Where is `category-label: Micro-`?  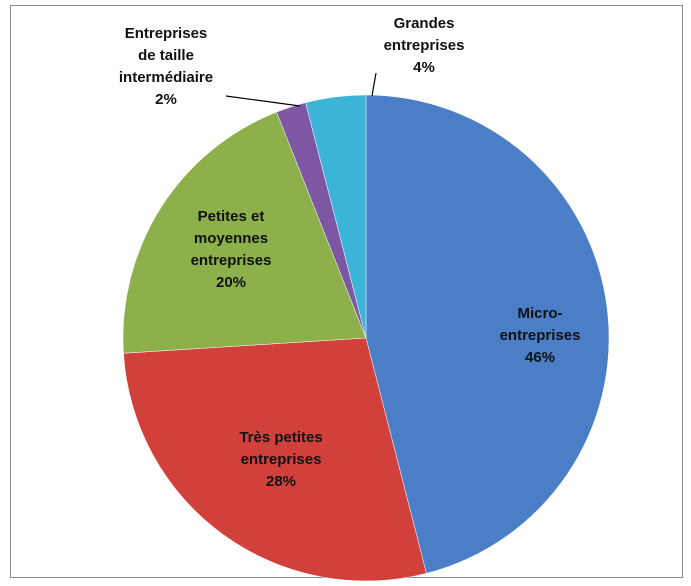 category-label: Micro- is located at coordinates (540, 313).